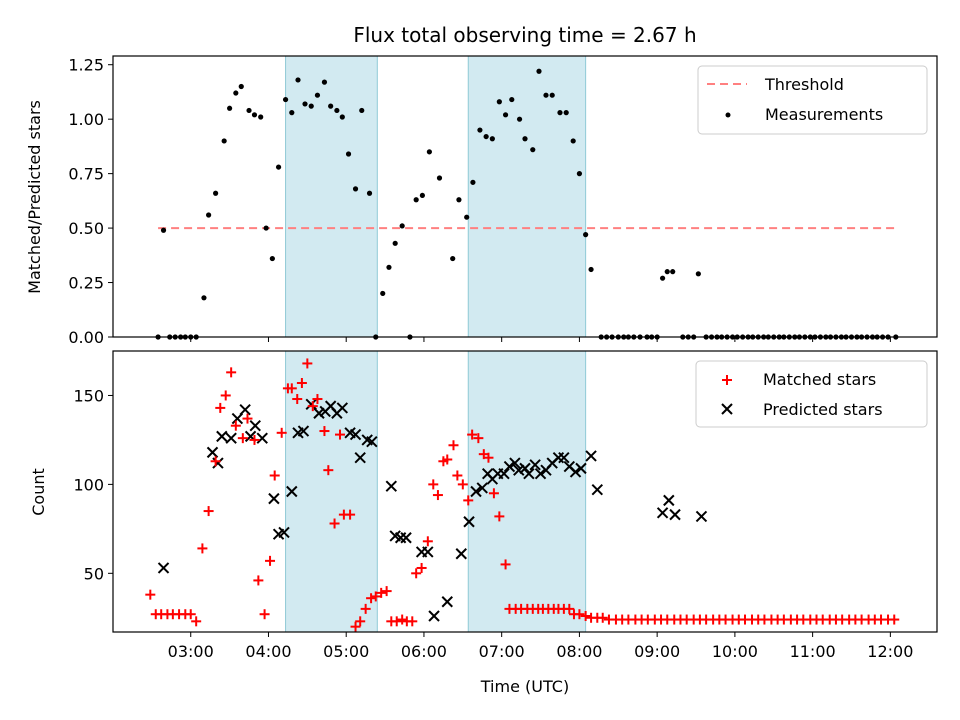 The height and width of the screenshot is (720, 960). Describe the element at coordinates (86, 174) in the screenshot. I see `y-tick-label: 0.75` at that location.